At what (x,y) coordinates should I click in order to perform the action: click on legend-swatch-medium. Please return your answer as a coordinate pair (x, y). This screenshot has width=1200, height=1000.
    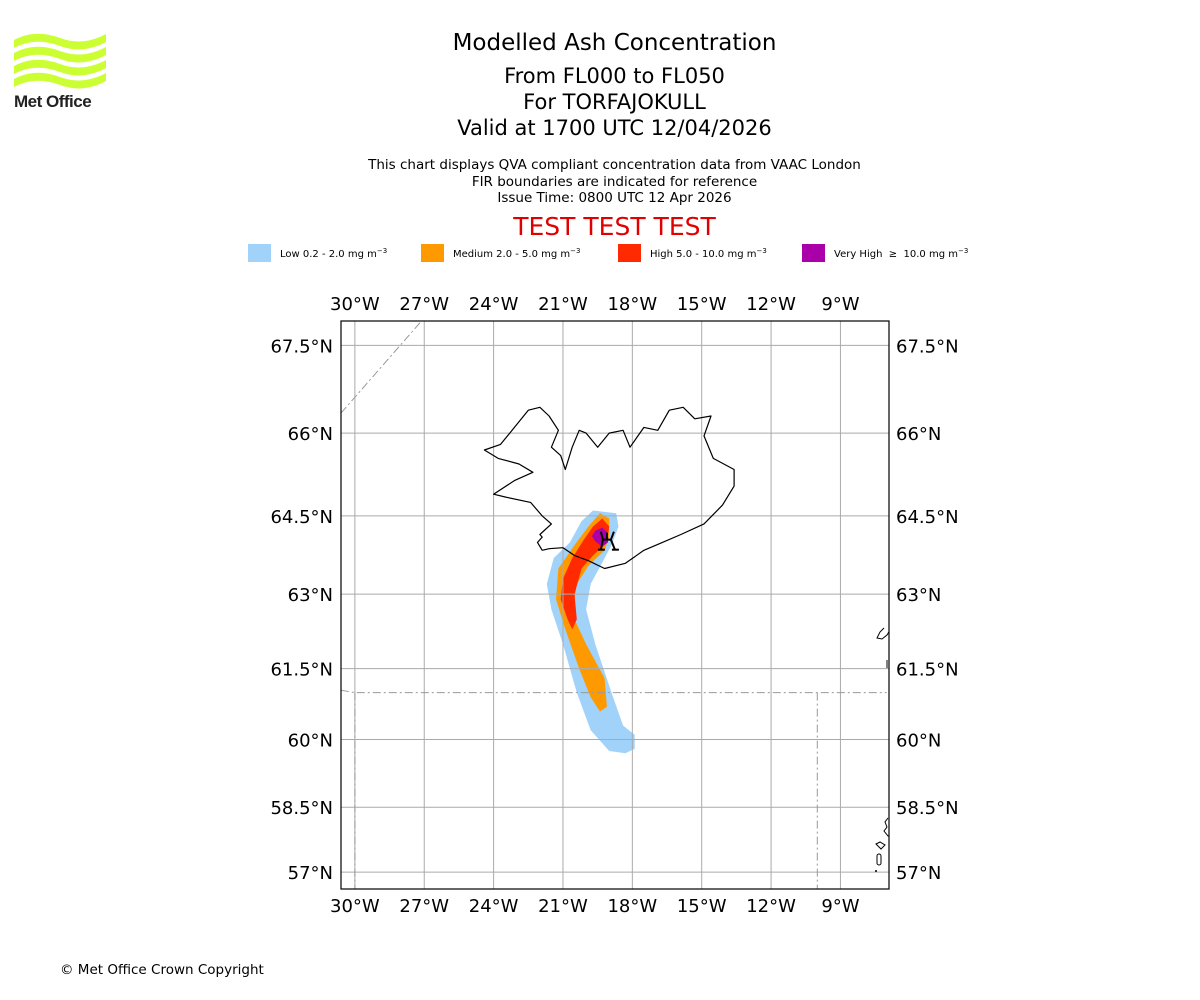
    Looking at the image, I should click on (432, 253).